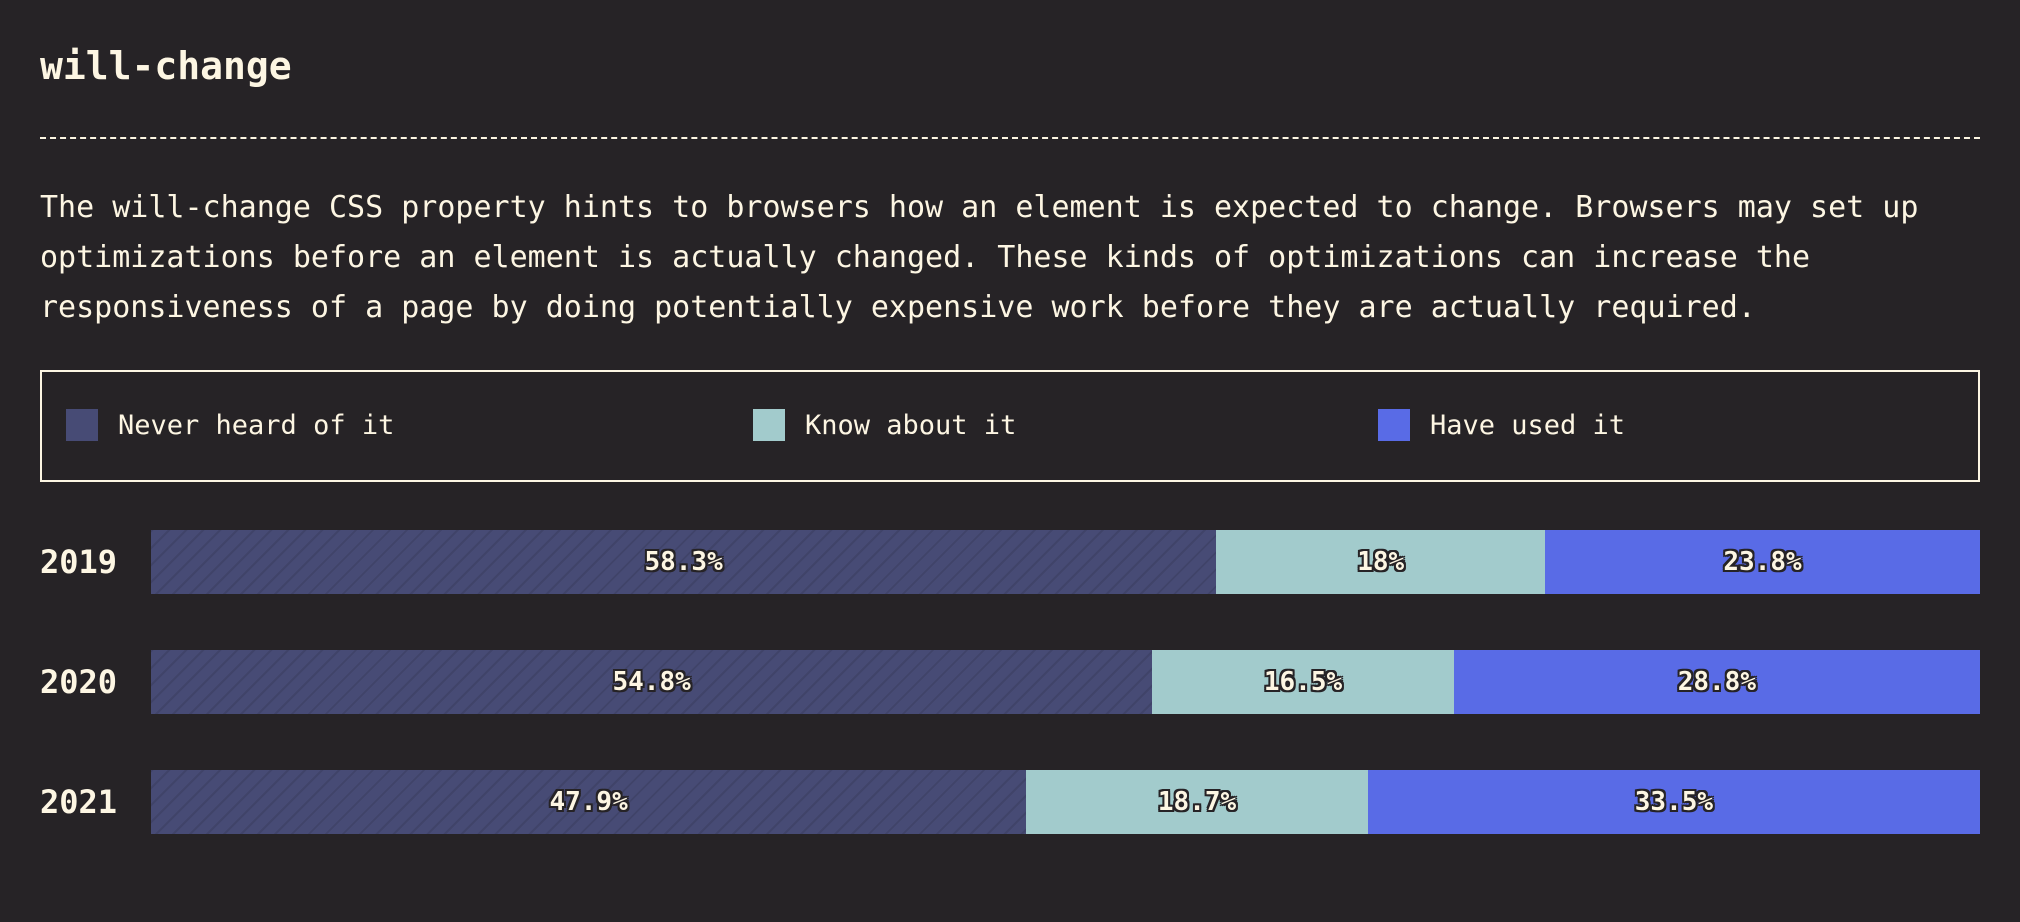 The image size is (2020, 922). I want to click on bar-segment-never-heard-2019: 58.3%, so click(684, 562).